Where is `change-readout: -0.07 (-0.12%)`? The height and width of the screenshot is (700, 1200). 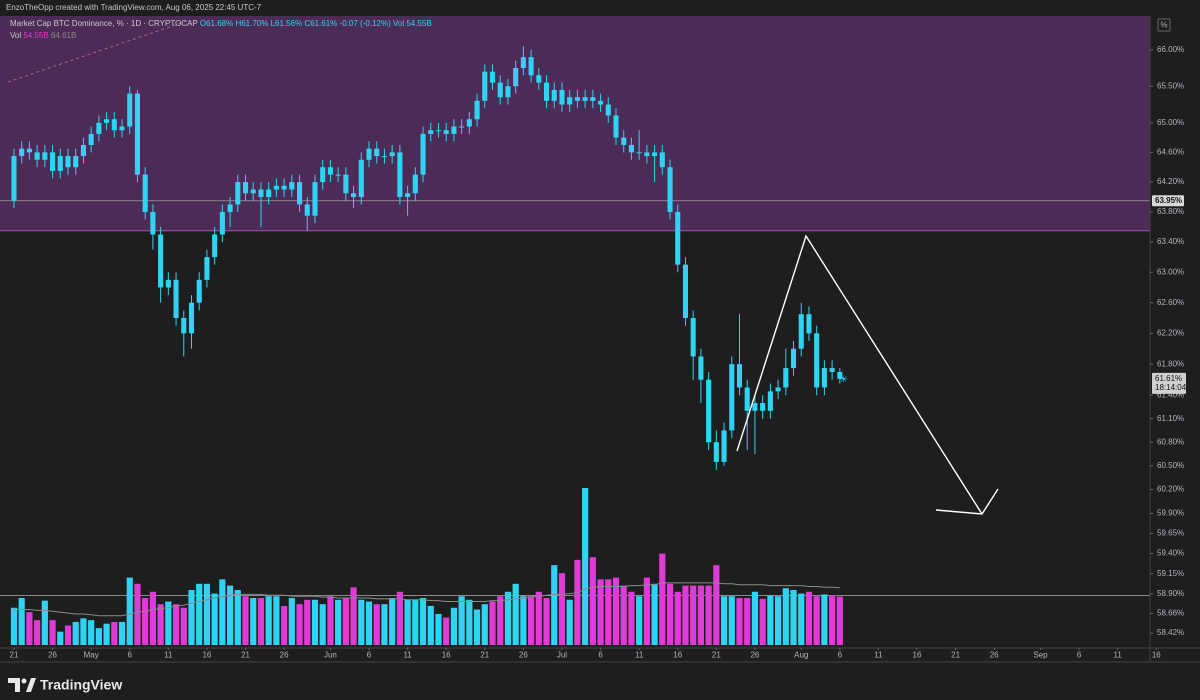 change-readout: -0.07 (-0.12%) is located at coordinates (365, 23).